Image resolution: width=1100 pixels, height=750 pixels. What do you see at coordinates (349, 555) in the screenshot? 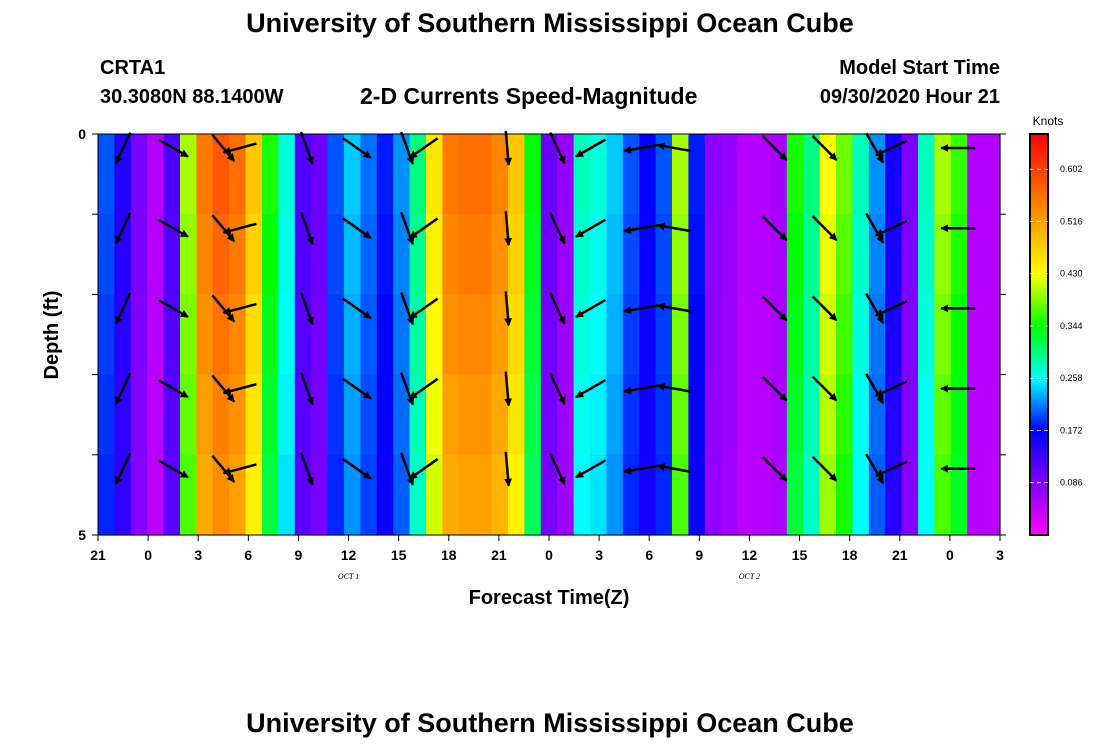
I see `x-tick-label: 12` at bounding box center [349, 555].